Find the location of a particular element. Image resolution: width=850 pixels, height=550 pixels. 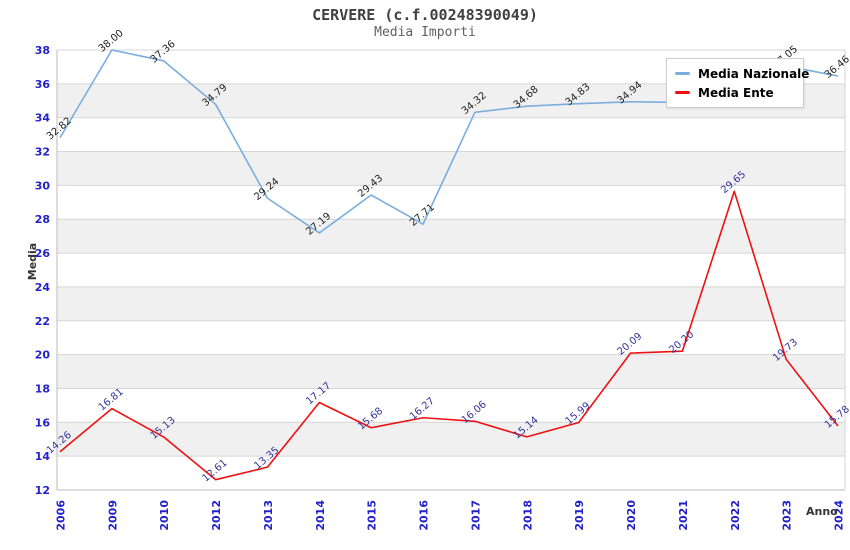

y-tick-label: 26 is located at coordinates (43, 253).